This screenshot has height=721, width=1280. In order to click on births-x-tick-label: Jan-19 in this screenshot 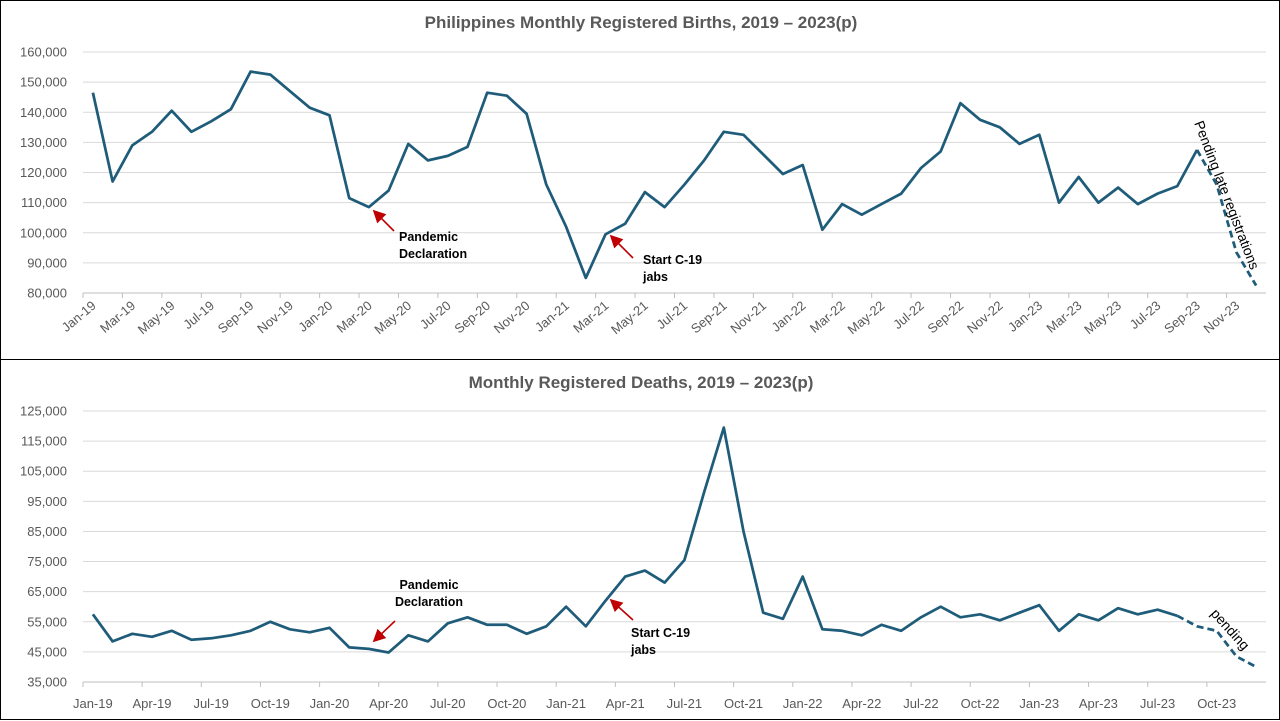, I will do `click(79, 316)`.